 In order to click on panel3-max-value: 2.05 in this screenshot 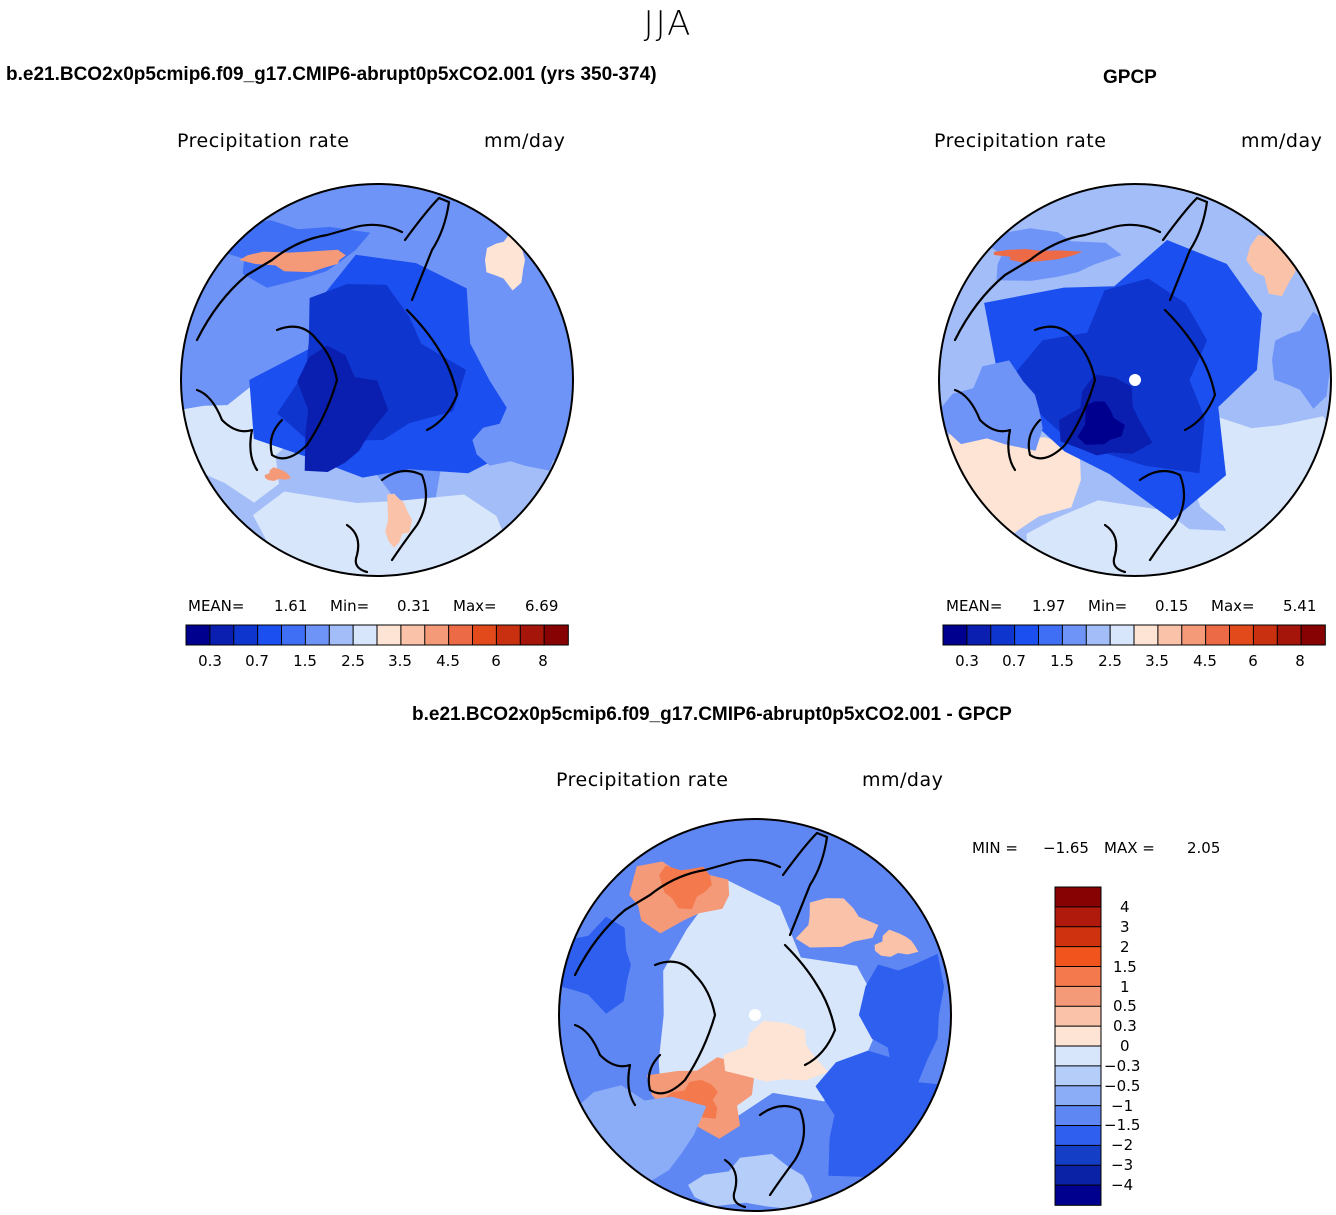, I will do `click(1204, 848)`.